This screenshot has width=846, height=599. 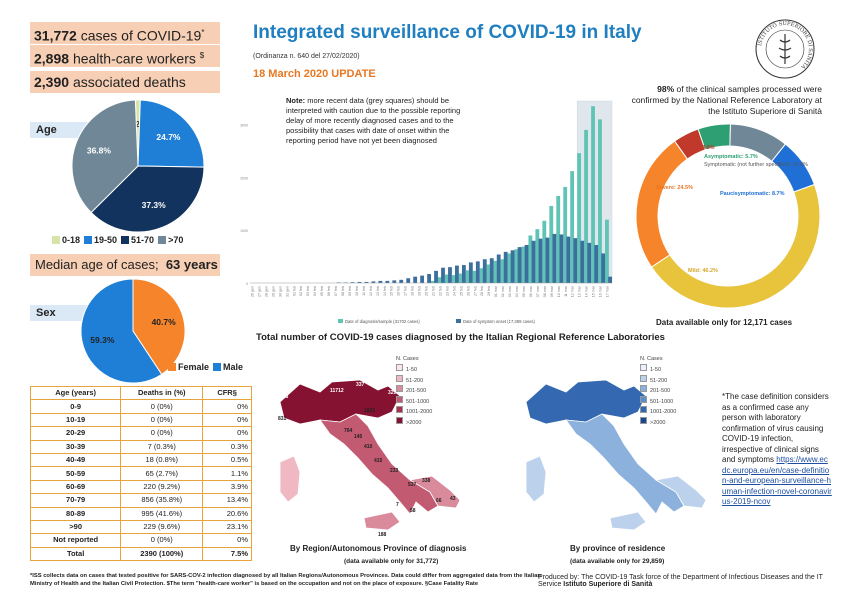 What do you see at coordinates (306, 56) in the screenshot?
I see `ordinance-text: (Ordinanza n. 640 del 27/02/2020)` at bounding box center [306, 56].